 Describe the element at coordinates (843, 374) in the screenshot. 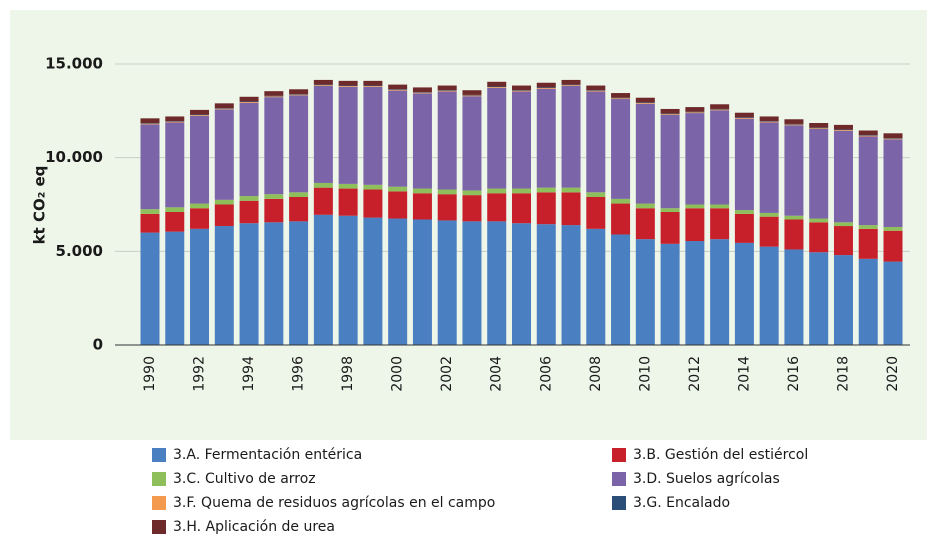

I see `x-tick-label: 2018` at that location.